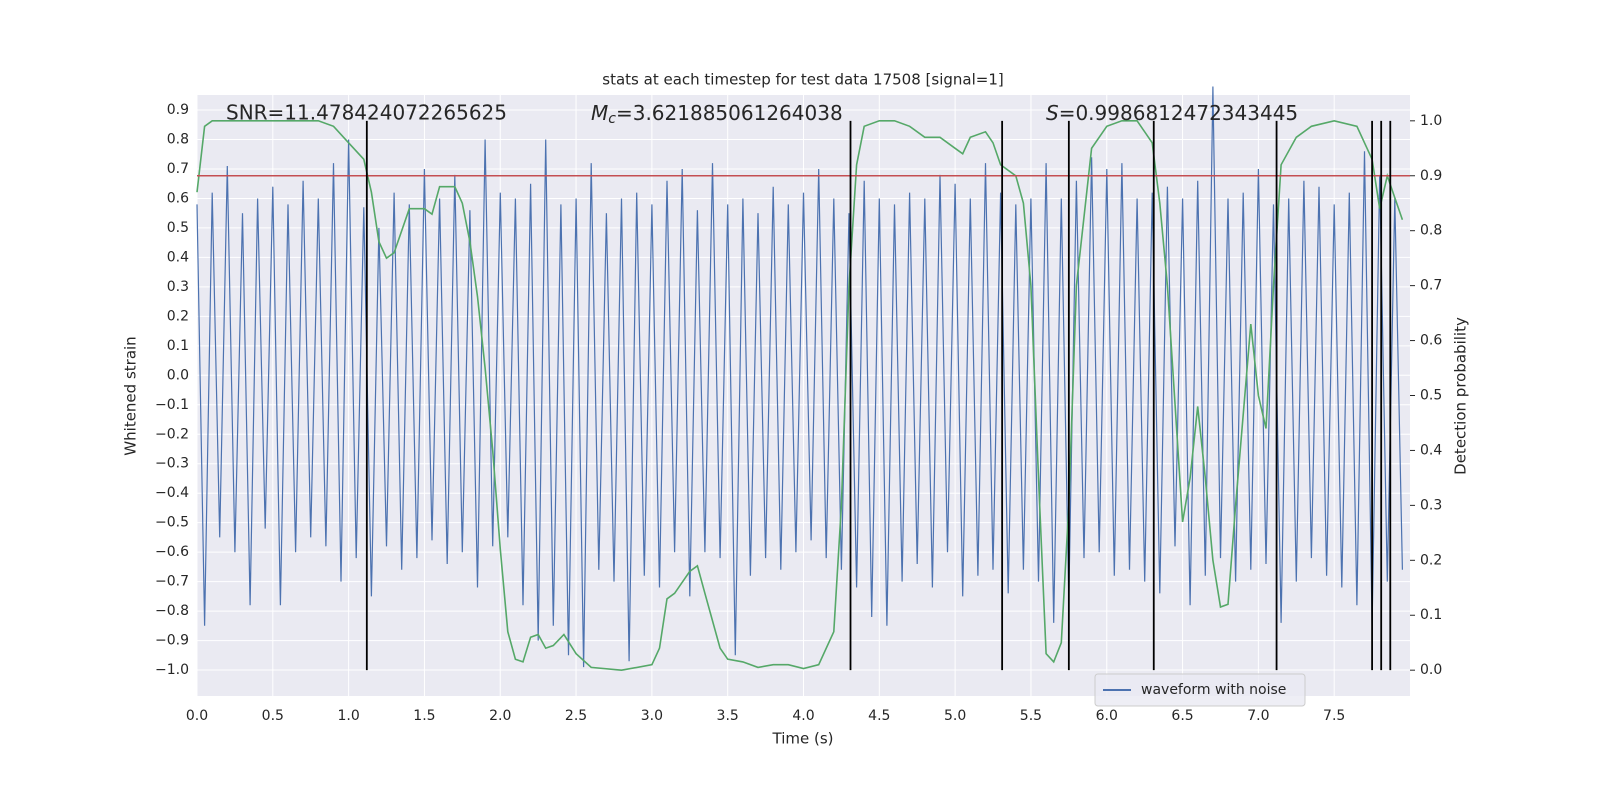  What do you see at coordinates (172, 405) in the screenshot?
I see `y-tick-label: −0.1` at bounding box center [172, 405].